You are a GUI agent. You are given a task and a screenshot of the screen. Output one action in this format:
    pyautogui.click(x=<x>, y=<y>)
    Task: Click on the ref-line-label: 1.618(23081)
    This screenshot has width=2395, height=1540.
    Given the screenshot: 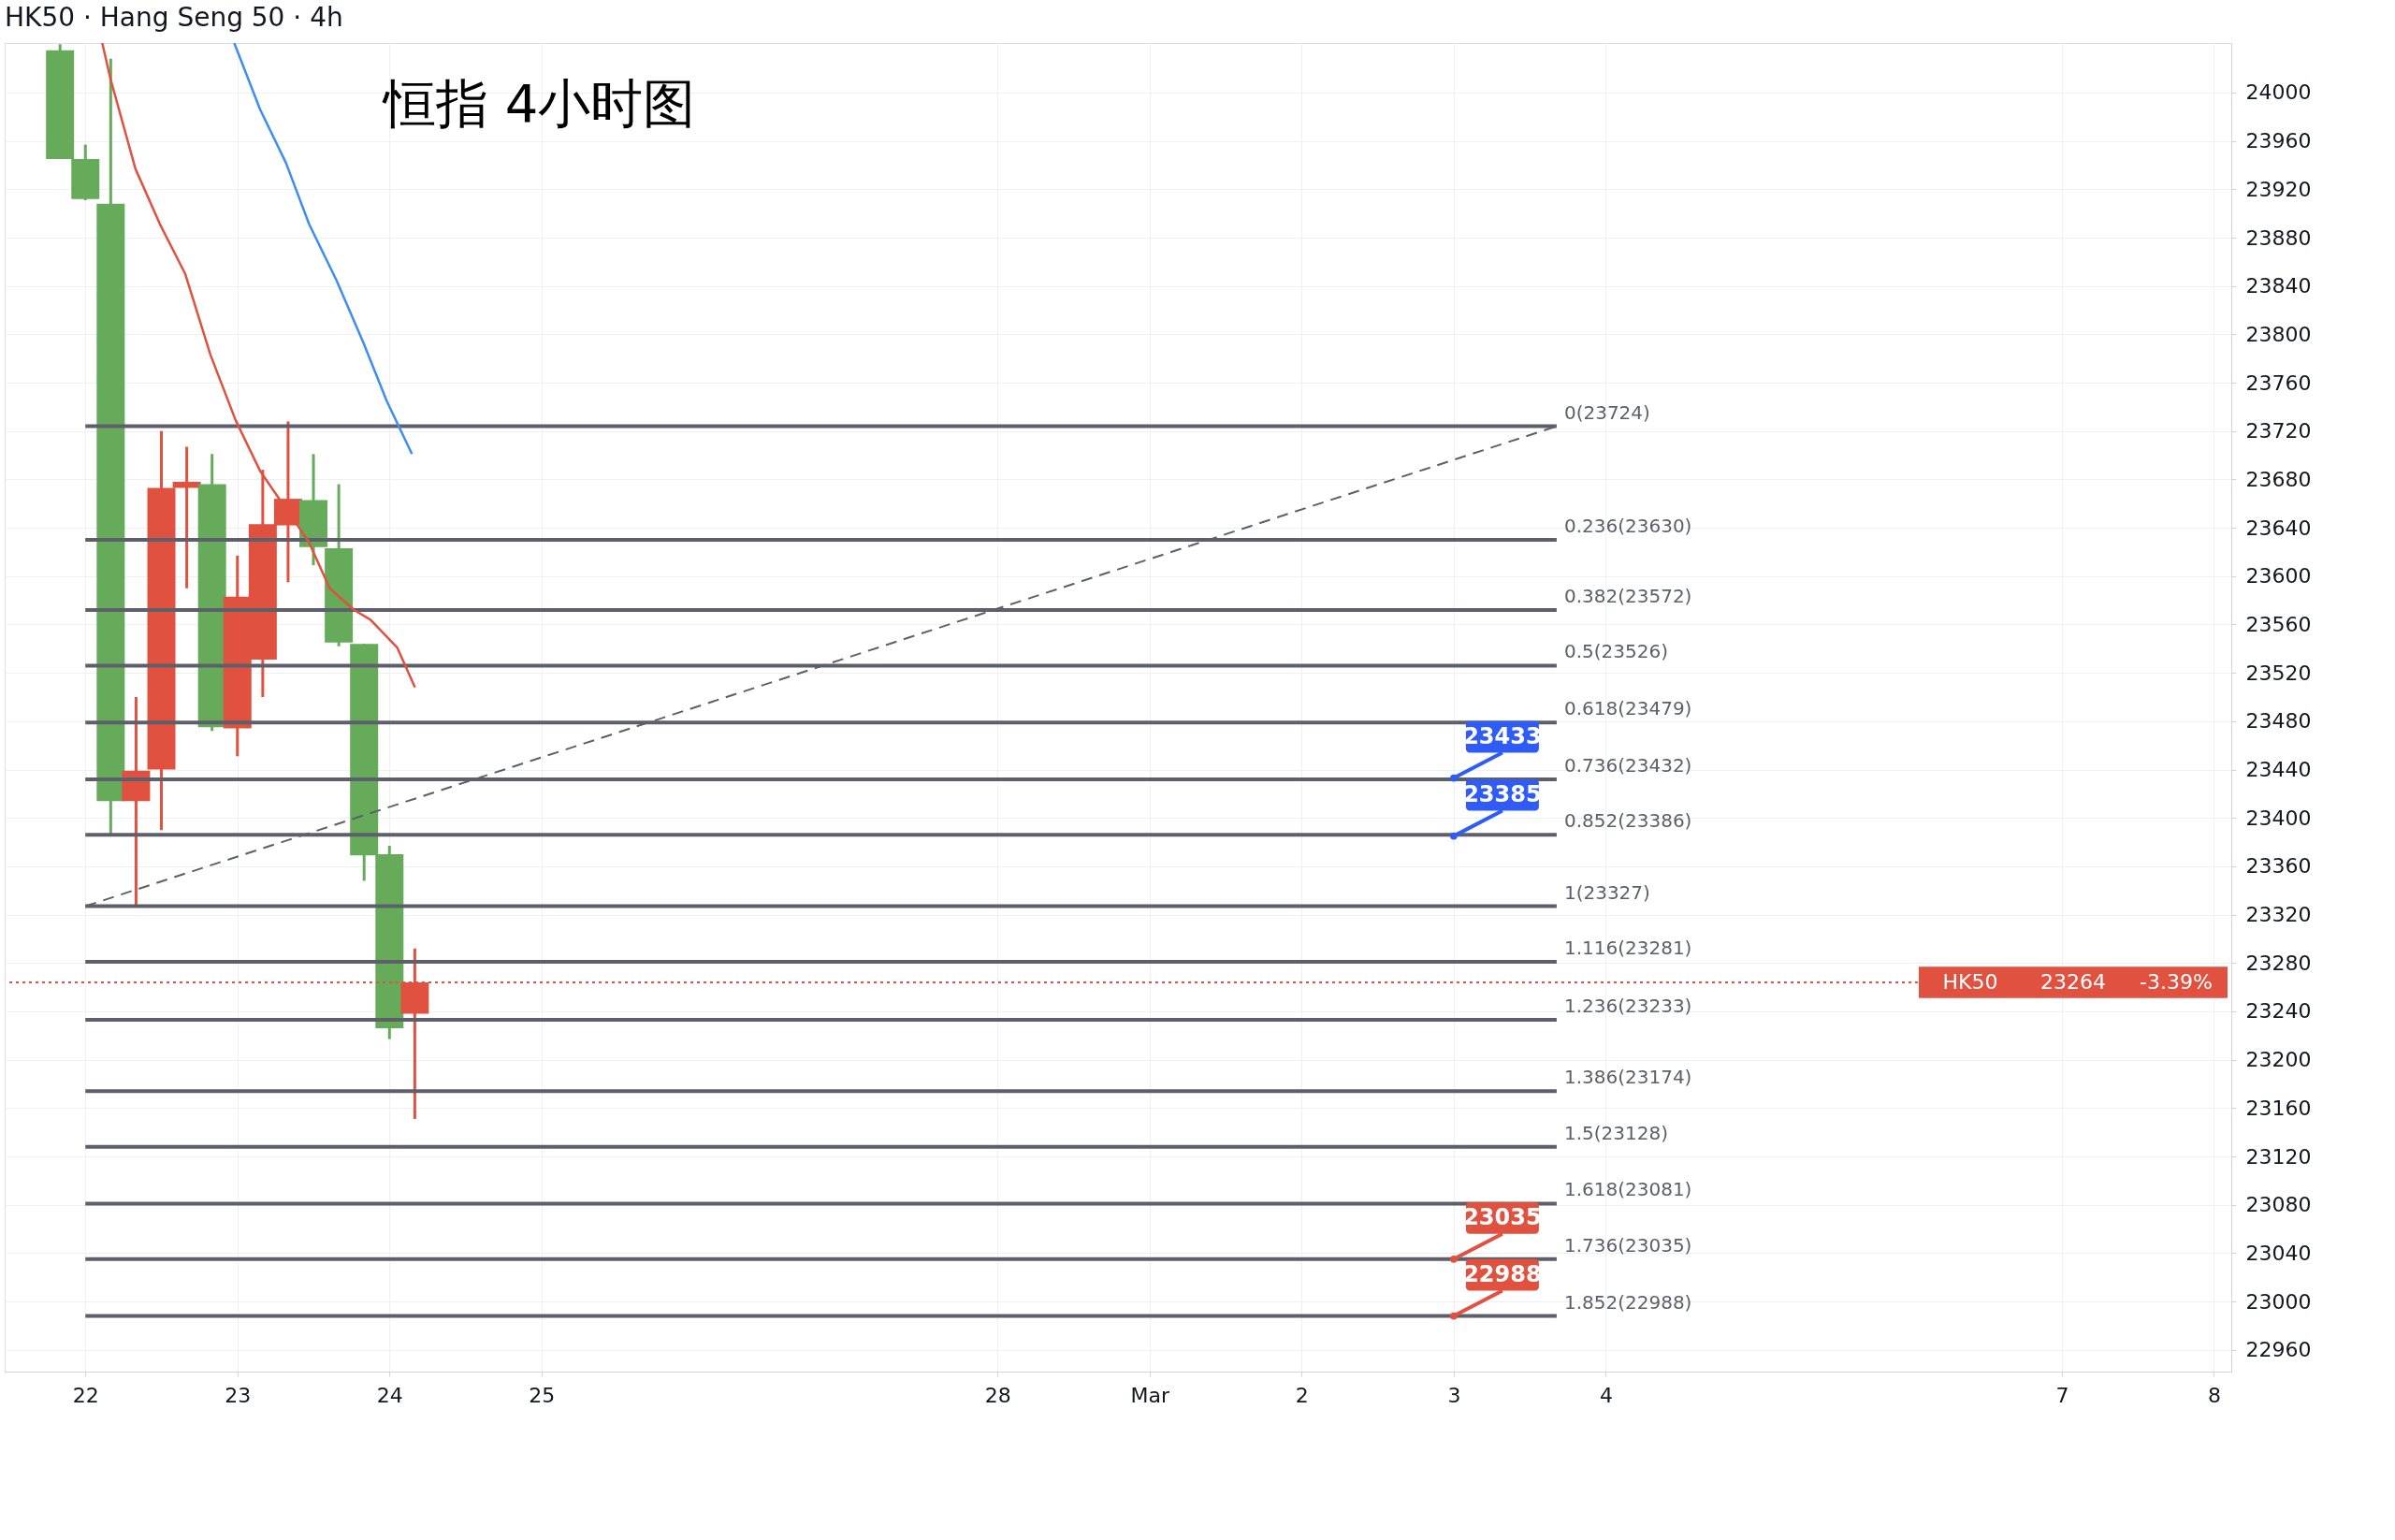 What is the action you would take?
    pyautogui.click(x=1627, y=1189)
    